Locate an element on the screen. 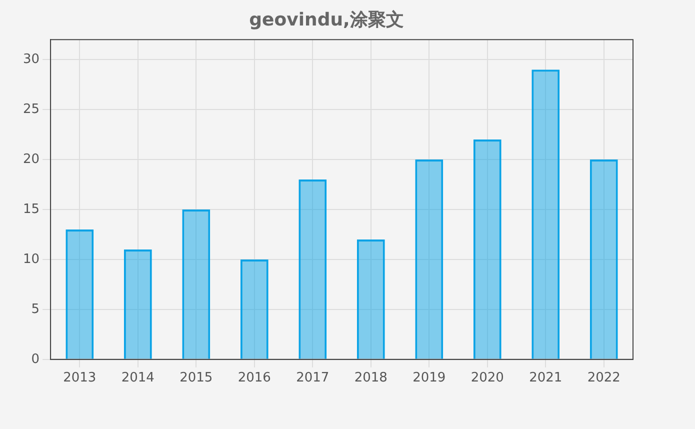 The image size is (695, 429). x-tick-label: 2019 is located at coordinates (429, 378).